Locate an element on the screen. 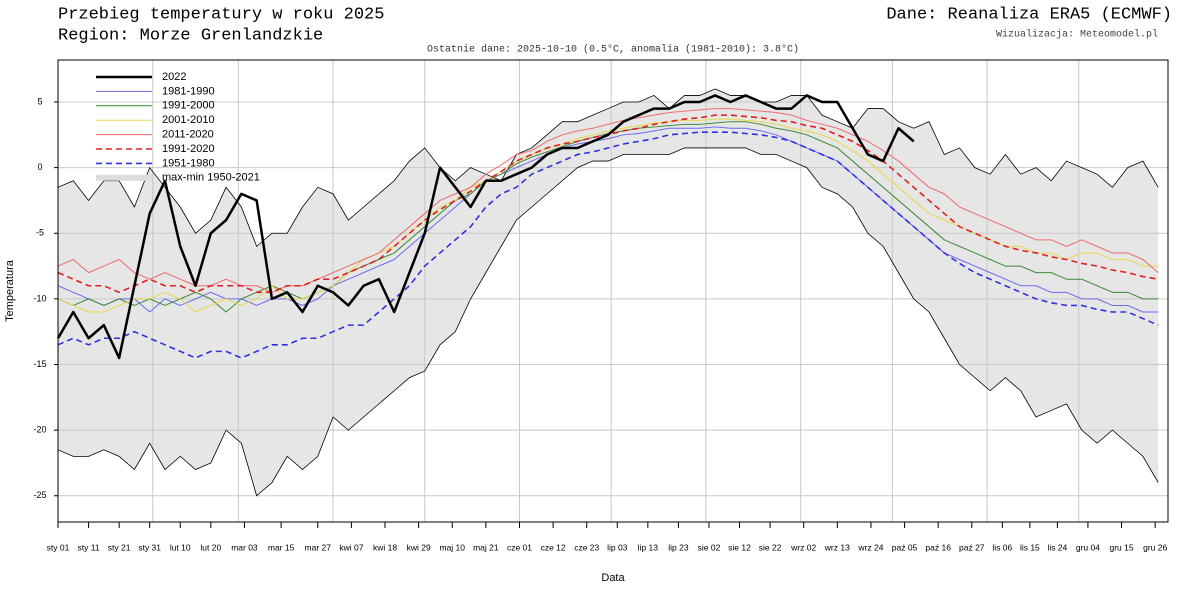 This screenshot has width=1200, height=600. source: Dane: Reanaliza ERA5 (ECMWF) is located at coordinates (1029, 14).